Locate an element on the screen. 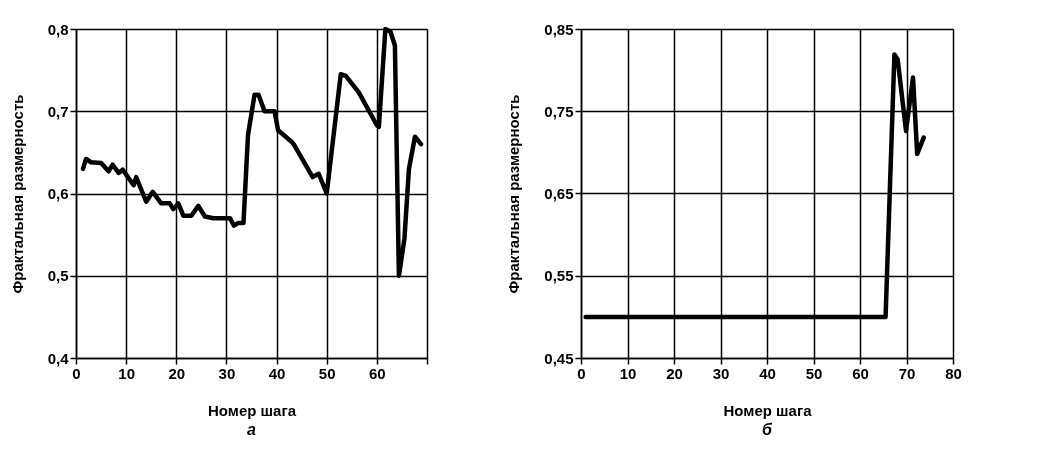  y-tick-label: 0,8 is located at coordinates (58, 29).